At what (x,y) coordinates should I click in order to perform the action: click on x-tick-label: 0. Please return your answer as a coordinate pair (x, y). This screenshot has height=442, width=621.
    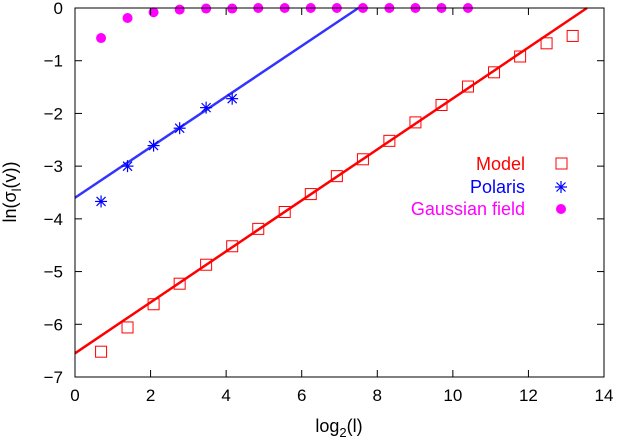
    Looking at the image, I should click on (74, 395).